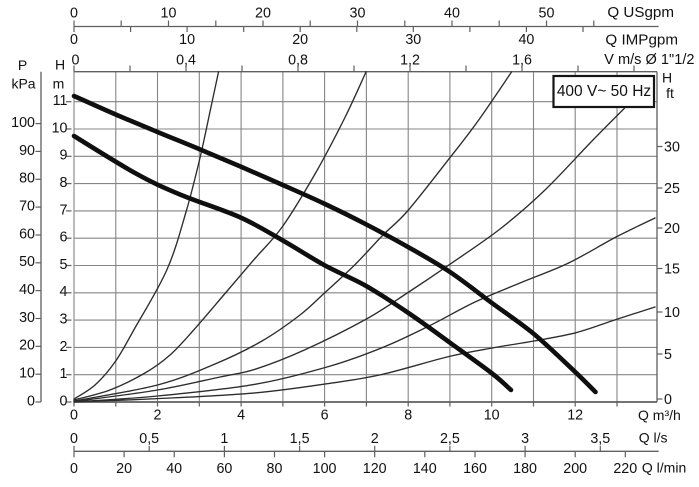 The image size is (699, 487). Describe the element at coordinates (659, 415) in the screenshot. I see `svg-text: Q m³/h` at that location.